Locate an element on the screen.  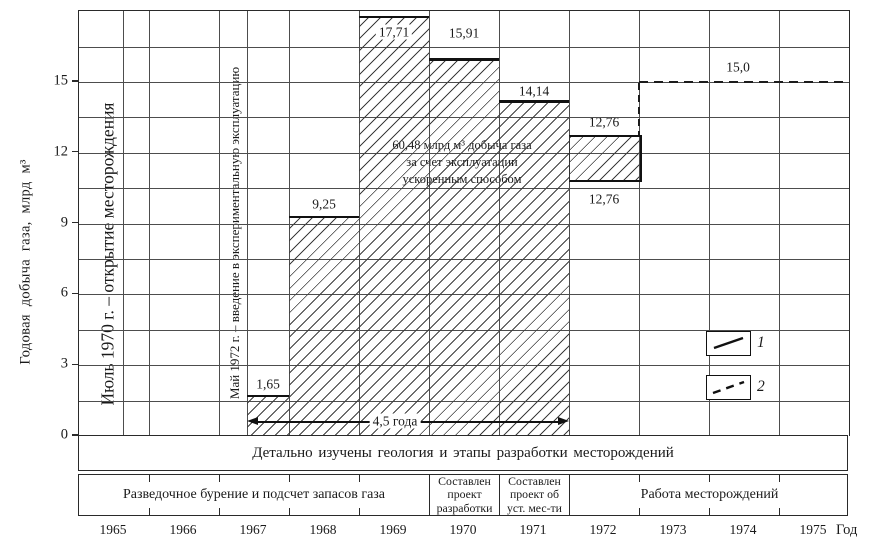
x-year-label: 1967 is located at coordinates (253, 529).